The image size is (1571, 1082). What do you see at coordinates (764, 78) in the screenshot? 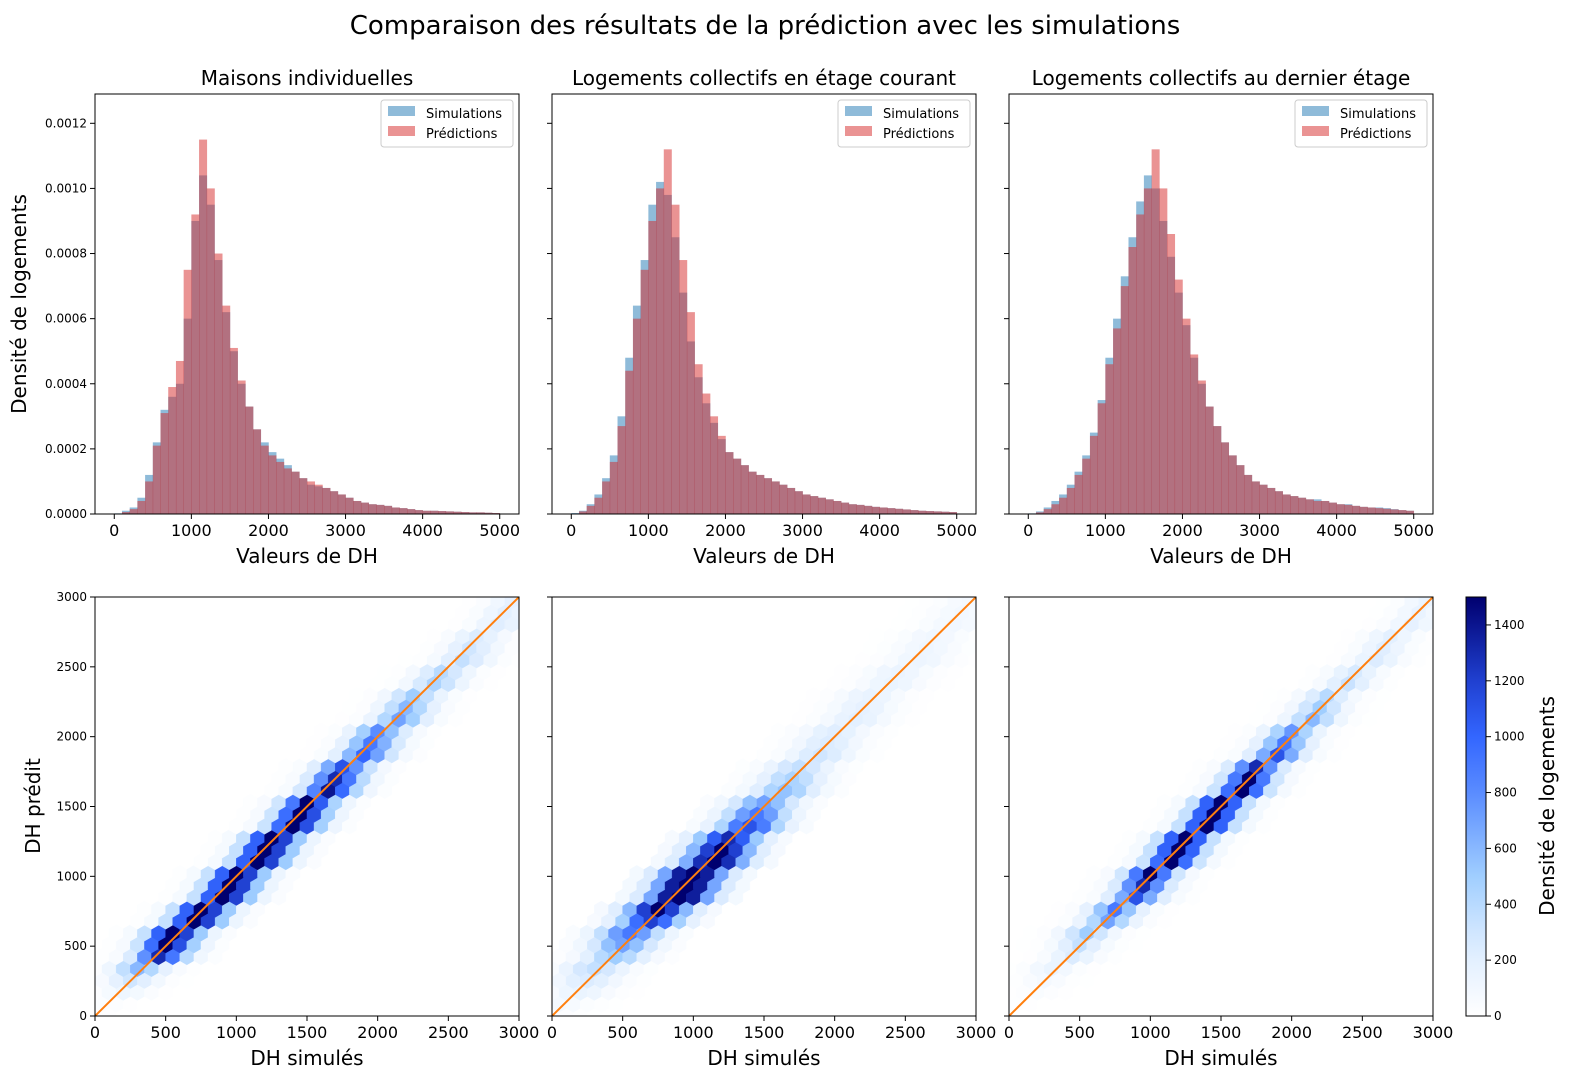
I see `panel-title: Logements collectifs en étage courant` at bounding box center [764, 78].